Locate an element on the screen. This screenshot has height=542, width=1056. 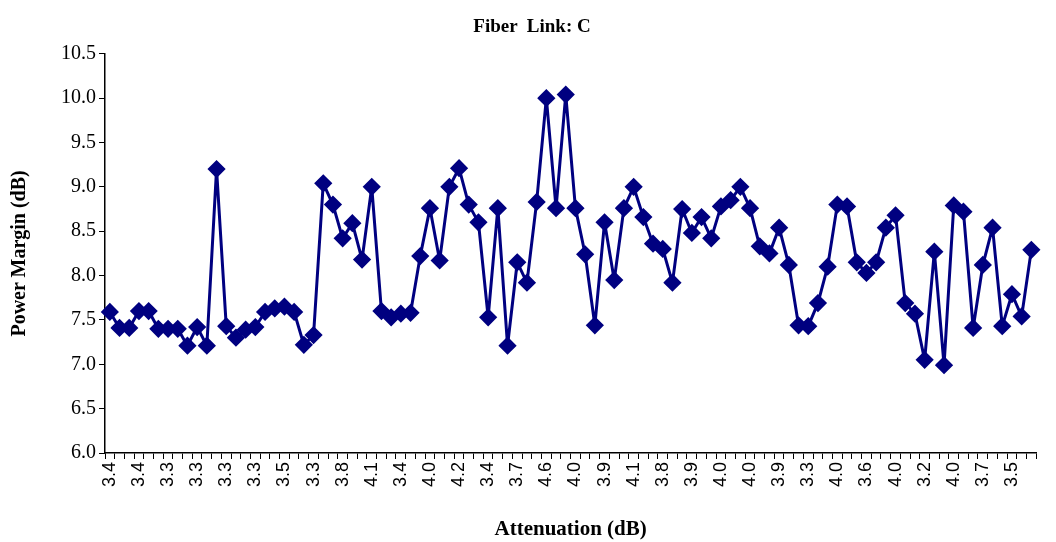
x-tick-label: 3.2 is located at coordinates (923, 475).